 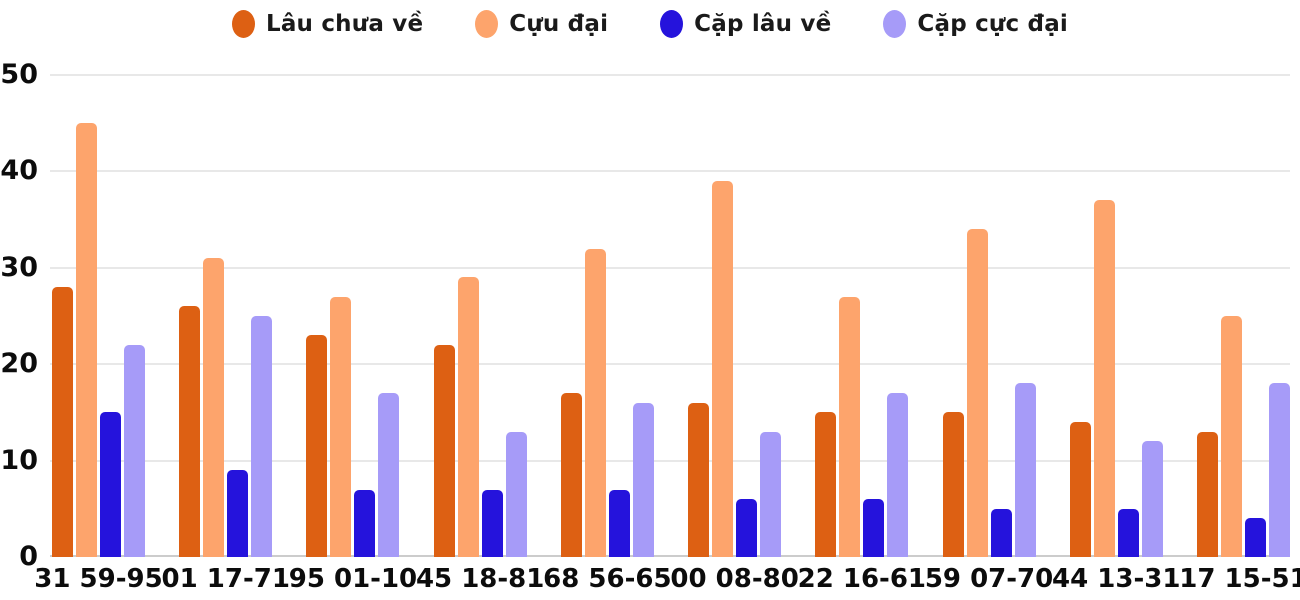 What do you see at coordinates (862, 333) in the screenshot?
I see `bar-group-6: 22 16-61` at bounding box center [862, 333].